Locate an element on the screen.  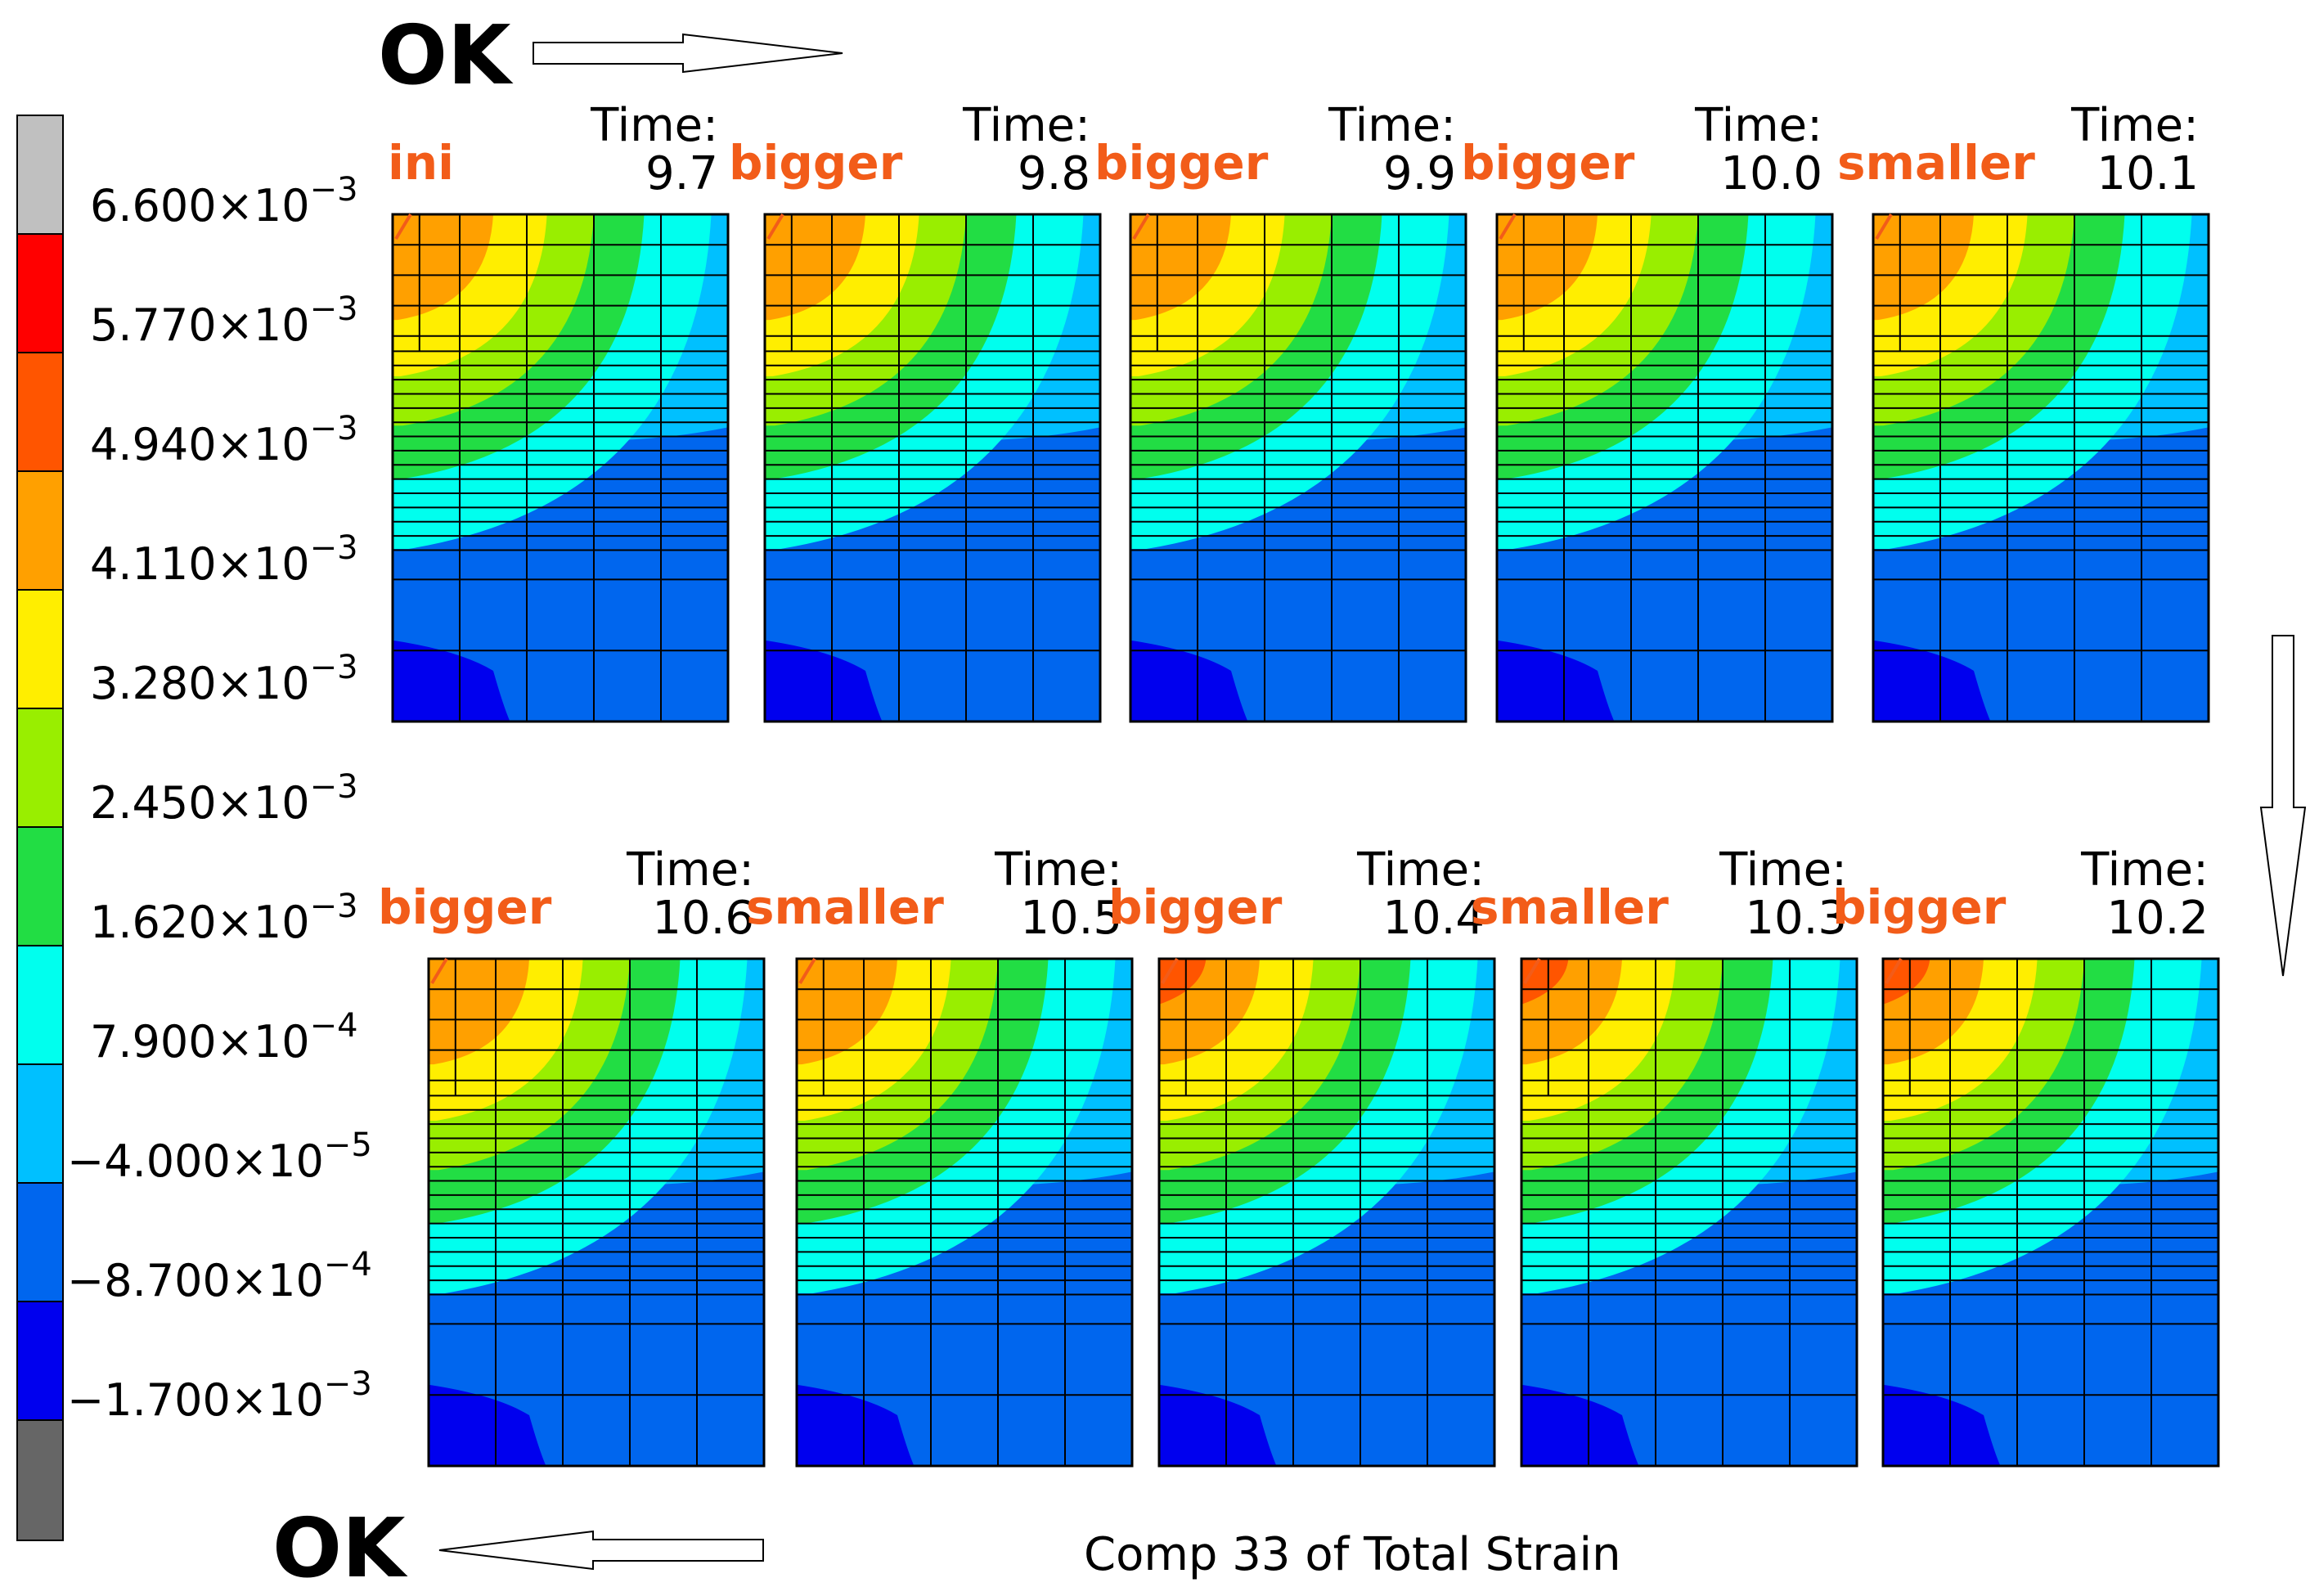
legend-tick-mantissa: −4.000×10 is located at coordinates (195, 1161).